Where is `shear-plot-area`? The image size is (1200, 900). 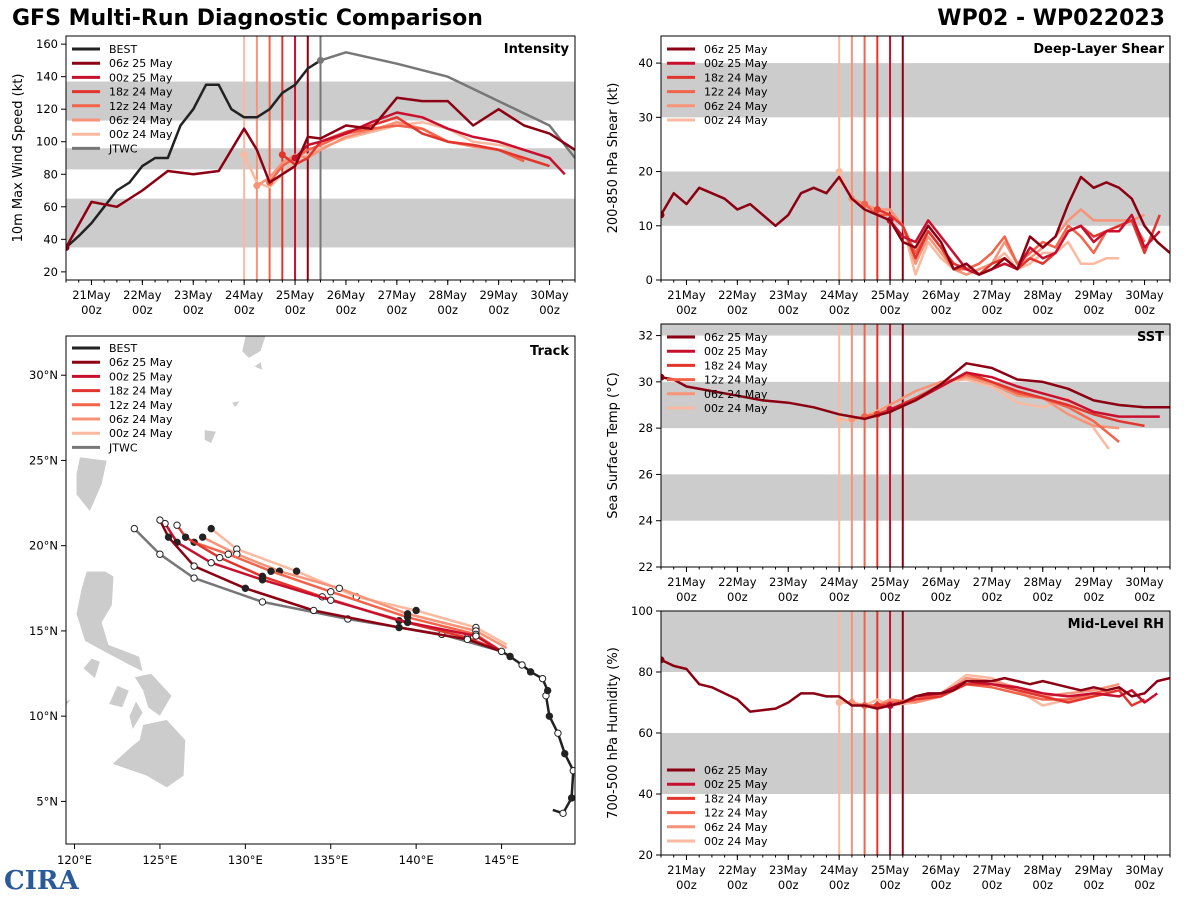
shear-plot-area is located at coordinates (915, 158).